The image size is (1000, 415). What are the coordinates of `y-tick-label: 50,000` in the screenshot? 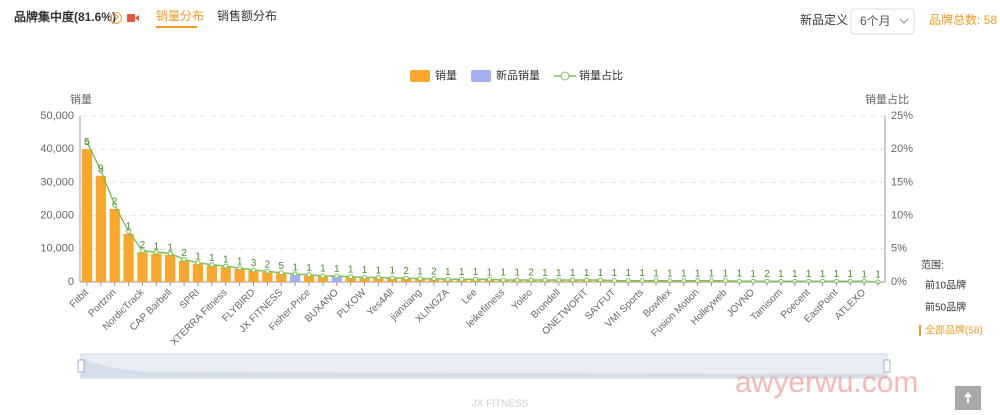 It's located at (57, 116).